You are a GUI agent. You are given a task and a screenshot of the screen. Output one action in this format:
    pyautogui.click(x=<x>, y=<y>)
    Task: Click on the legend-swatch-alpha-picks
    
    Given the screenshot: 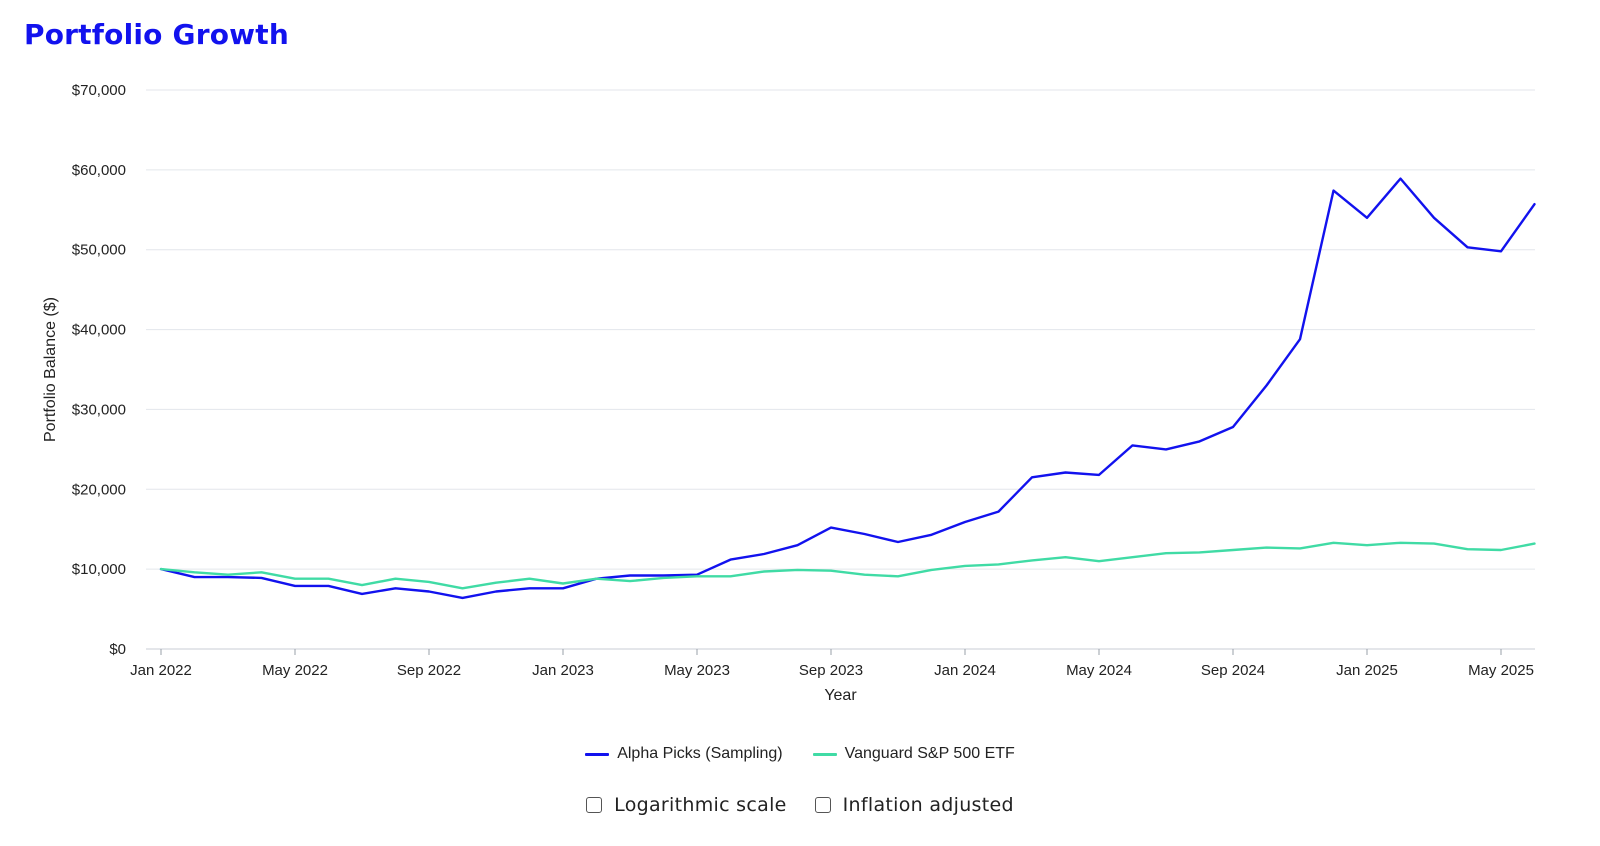 What is the action you would take?
    pyautogui.click(x=597, y=754)
    